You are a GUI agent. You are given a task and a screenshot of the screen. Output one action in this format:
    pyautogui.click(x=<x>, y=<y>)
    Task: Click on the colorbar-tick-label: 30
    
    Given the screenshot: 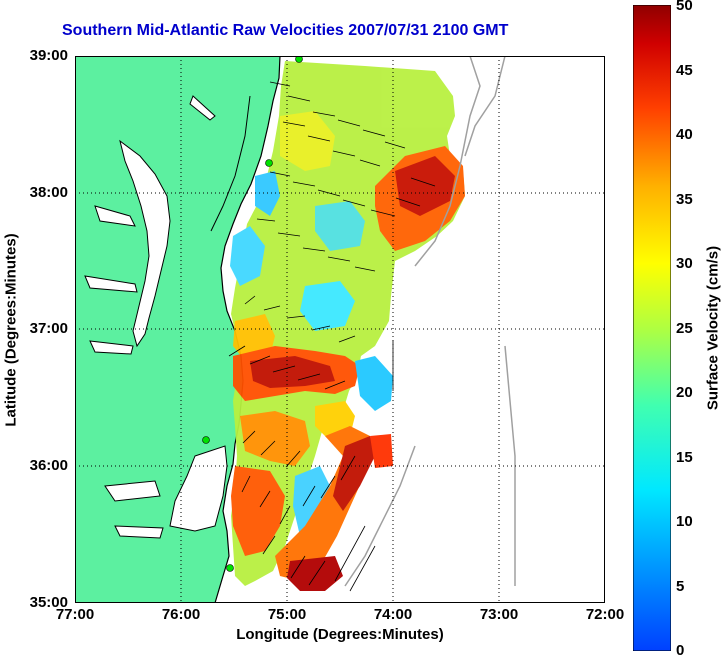 What is the action you would take?
    pyautogui.click(x=684, y=263)
    